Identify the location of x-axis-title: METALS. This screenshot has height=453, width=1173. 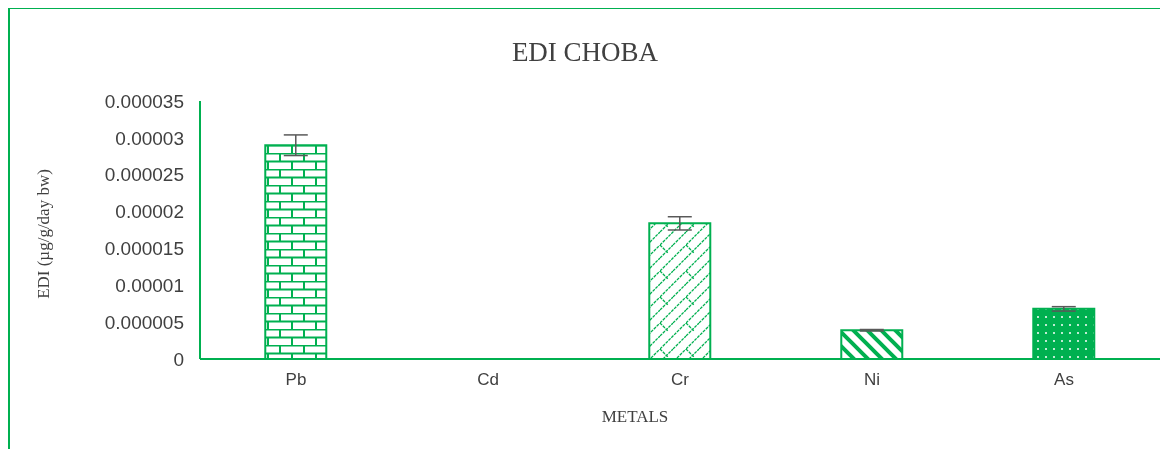
(635, 417).